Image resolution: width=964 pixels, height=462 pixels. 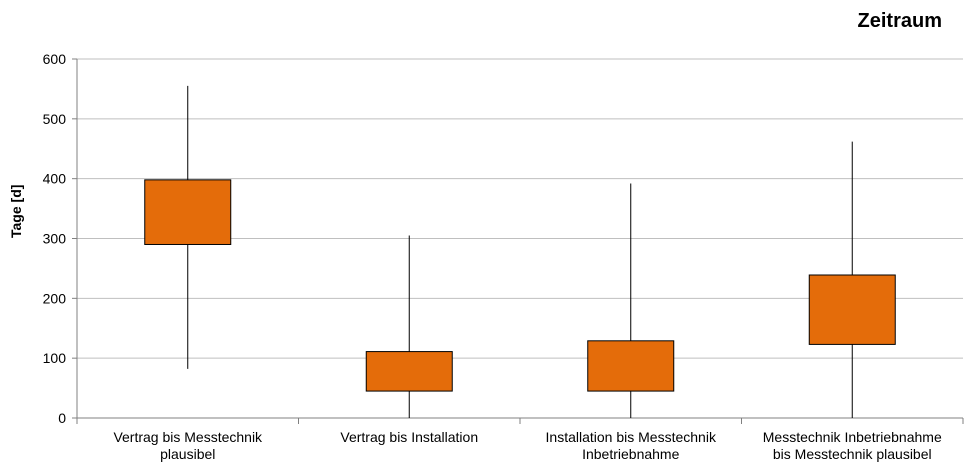 What do you see at coordinates (55, 179) in the screenshot?
I see `y-tick-label: 400` at bounding box center [55, 179].